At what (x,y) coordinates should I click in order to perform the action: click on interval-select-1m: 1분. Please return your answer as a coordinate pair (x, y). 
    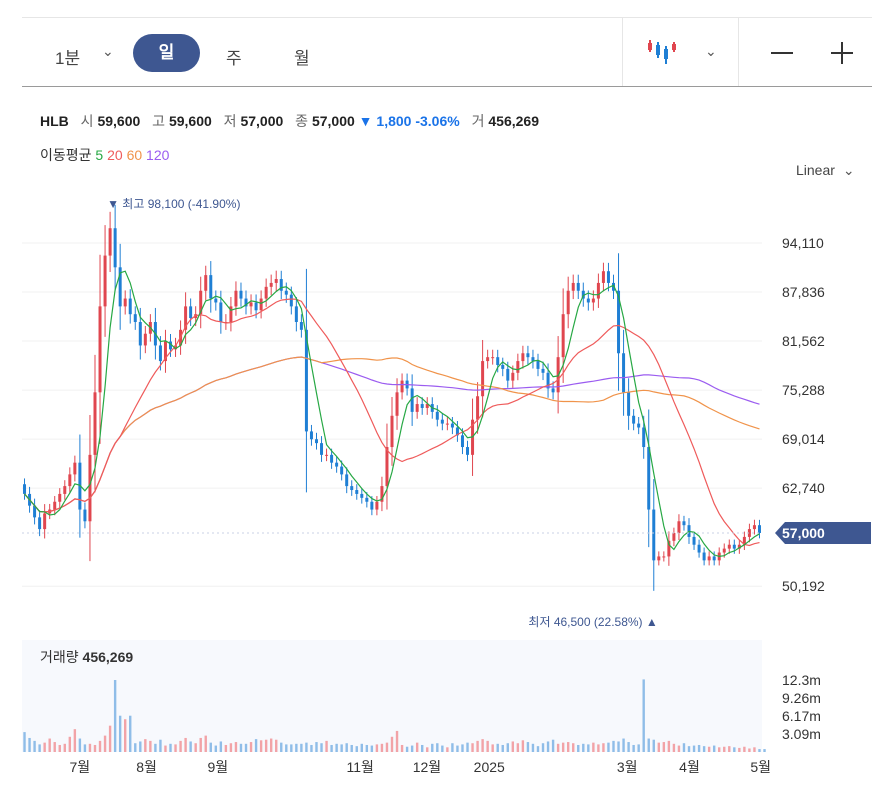
    Looking at the image, I should click on (68, 58).